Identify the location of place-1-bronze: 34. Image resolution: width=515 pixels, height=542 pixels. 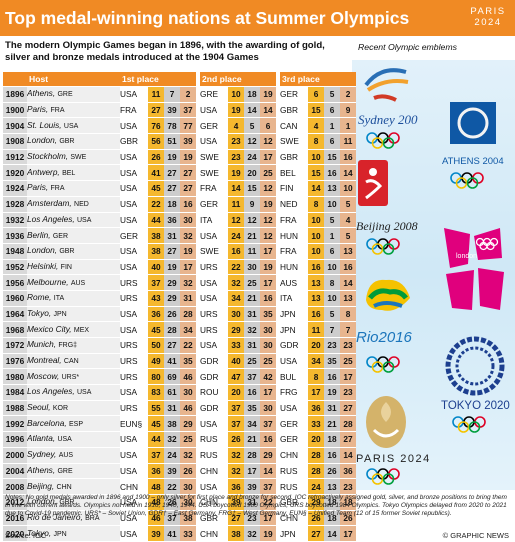
(188, 329).